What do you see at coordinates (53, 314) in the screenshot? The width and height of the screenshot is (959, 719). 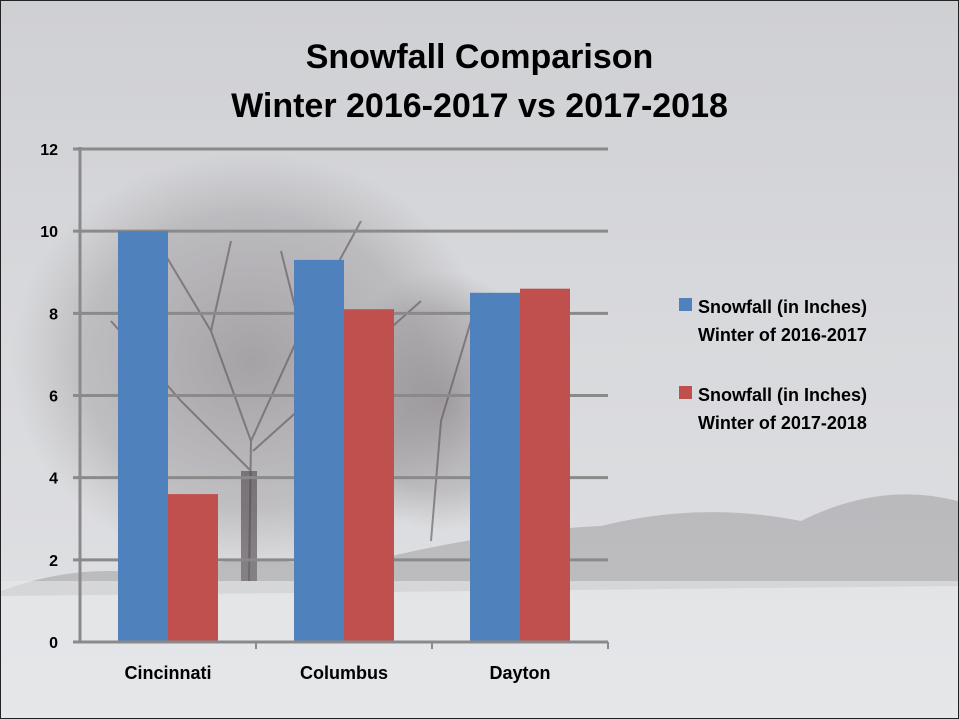 I see `y-tick-label-8: 8` at bounding box center [53, 314].